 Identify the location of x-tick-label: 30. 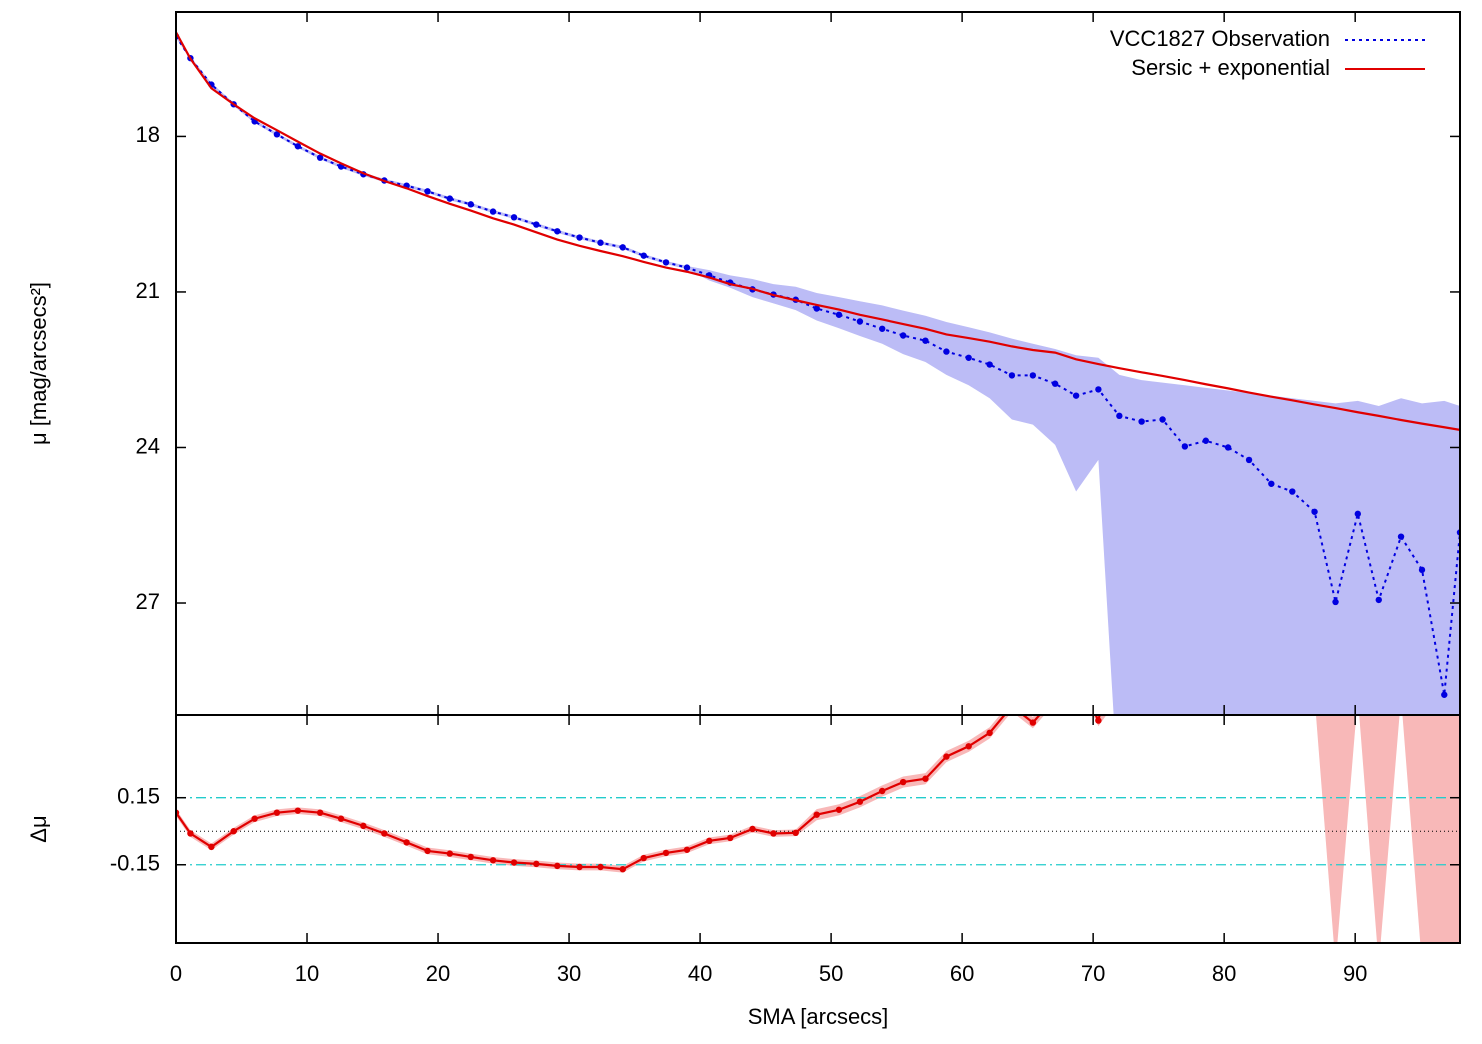
(569, 973).